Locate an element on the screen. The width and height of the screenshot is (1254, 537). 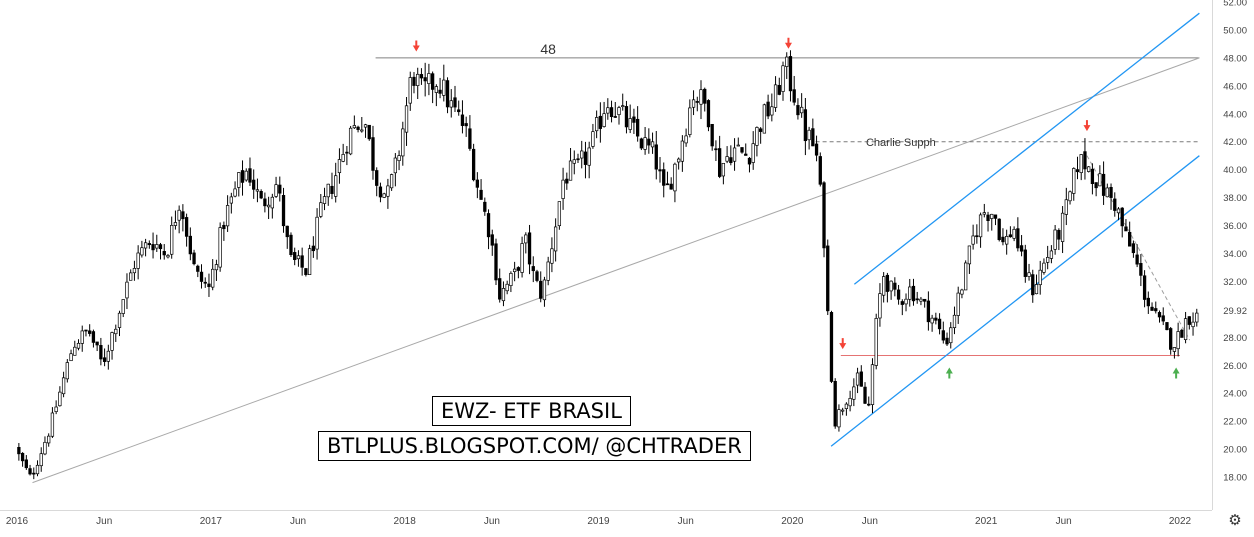
y-tick-label: 20.00 is located at coordinates (1235, 450).